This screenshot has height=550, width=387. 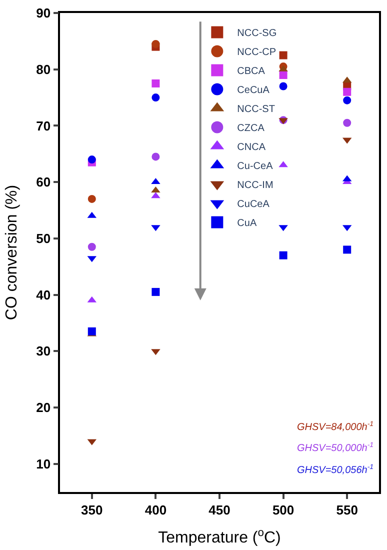 What do you see at coordinates (335, 470) in the screenshot?
I see `annotation: GHSV=50,056h$^{-1}$` at bounding box center [335, 470].